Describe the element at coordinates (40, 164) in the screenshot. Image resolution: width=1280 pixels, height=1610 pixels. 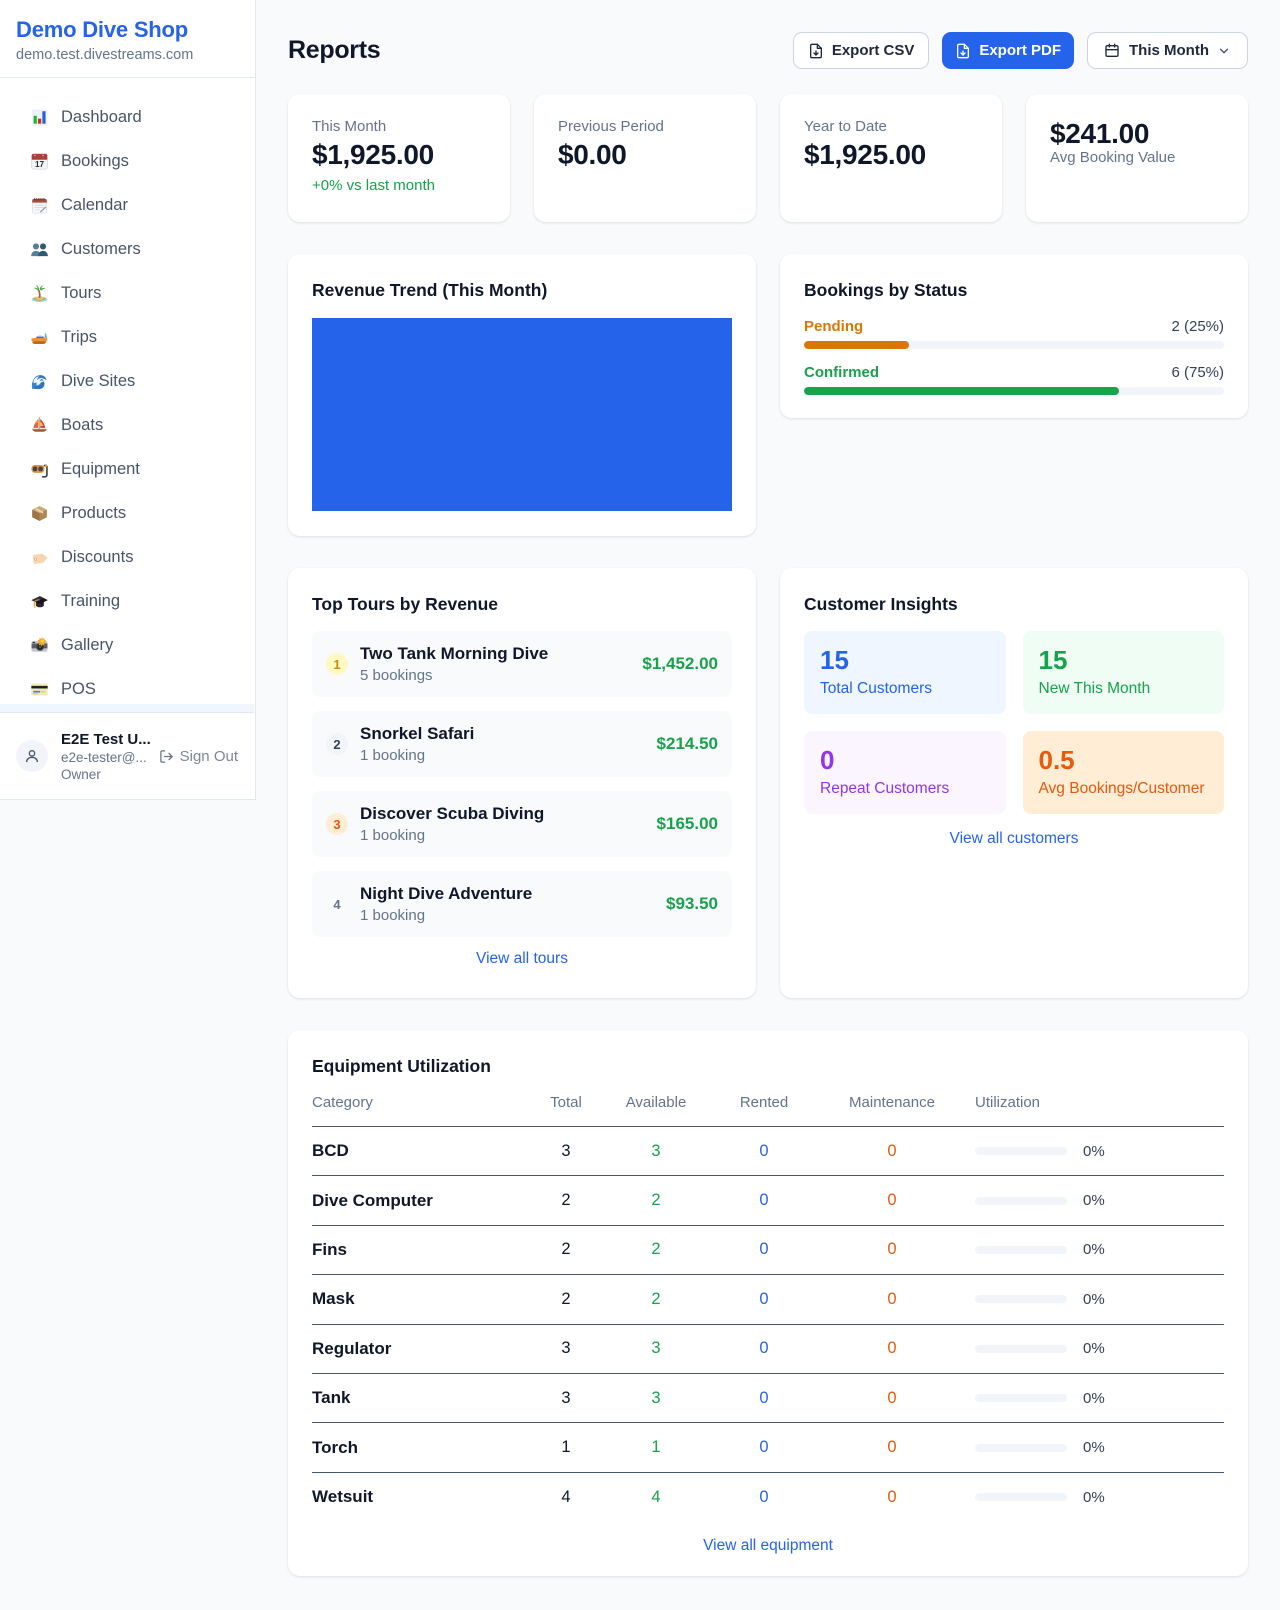
I see `svg-text: 17` at that location.